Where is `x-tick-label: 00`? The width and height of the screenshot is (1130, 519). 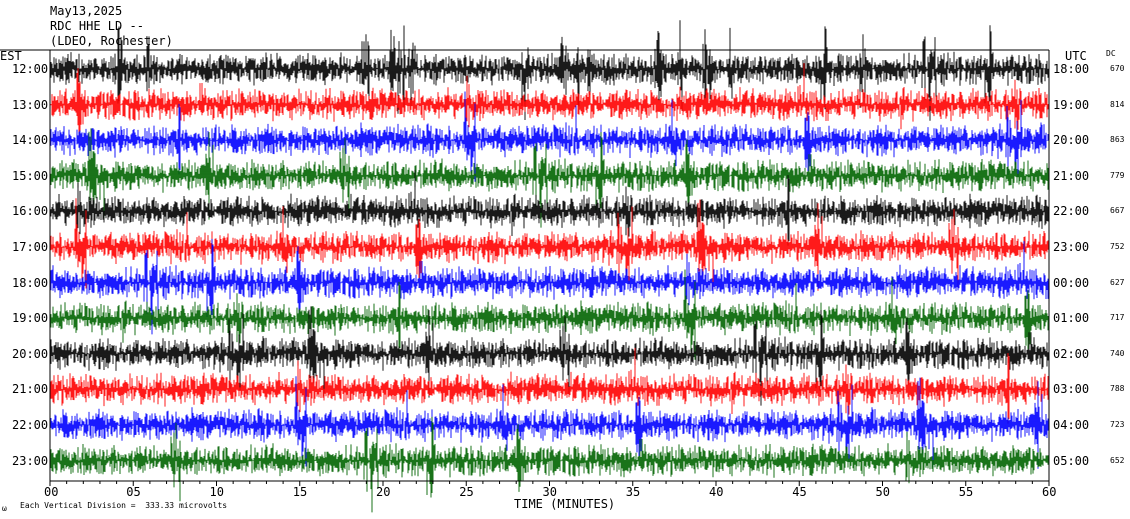
x-tick-label: 00 is located at coordinates (51, 492).